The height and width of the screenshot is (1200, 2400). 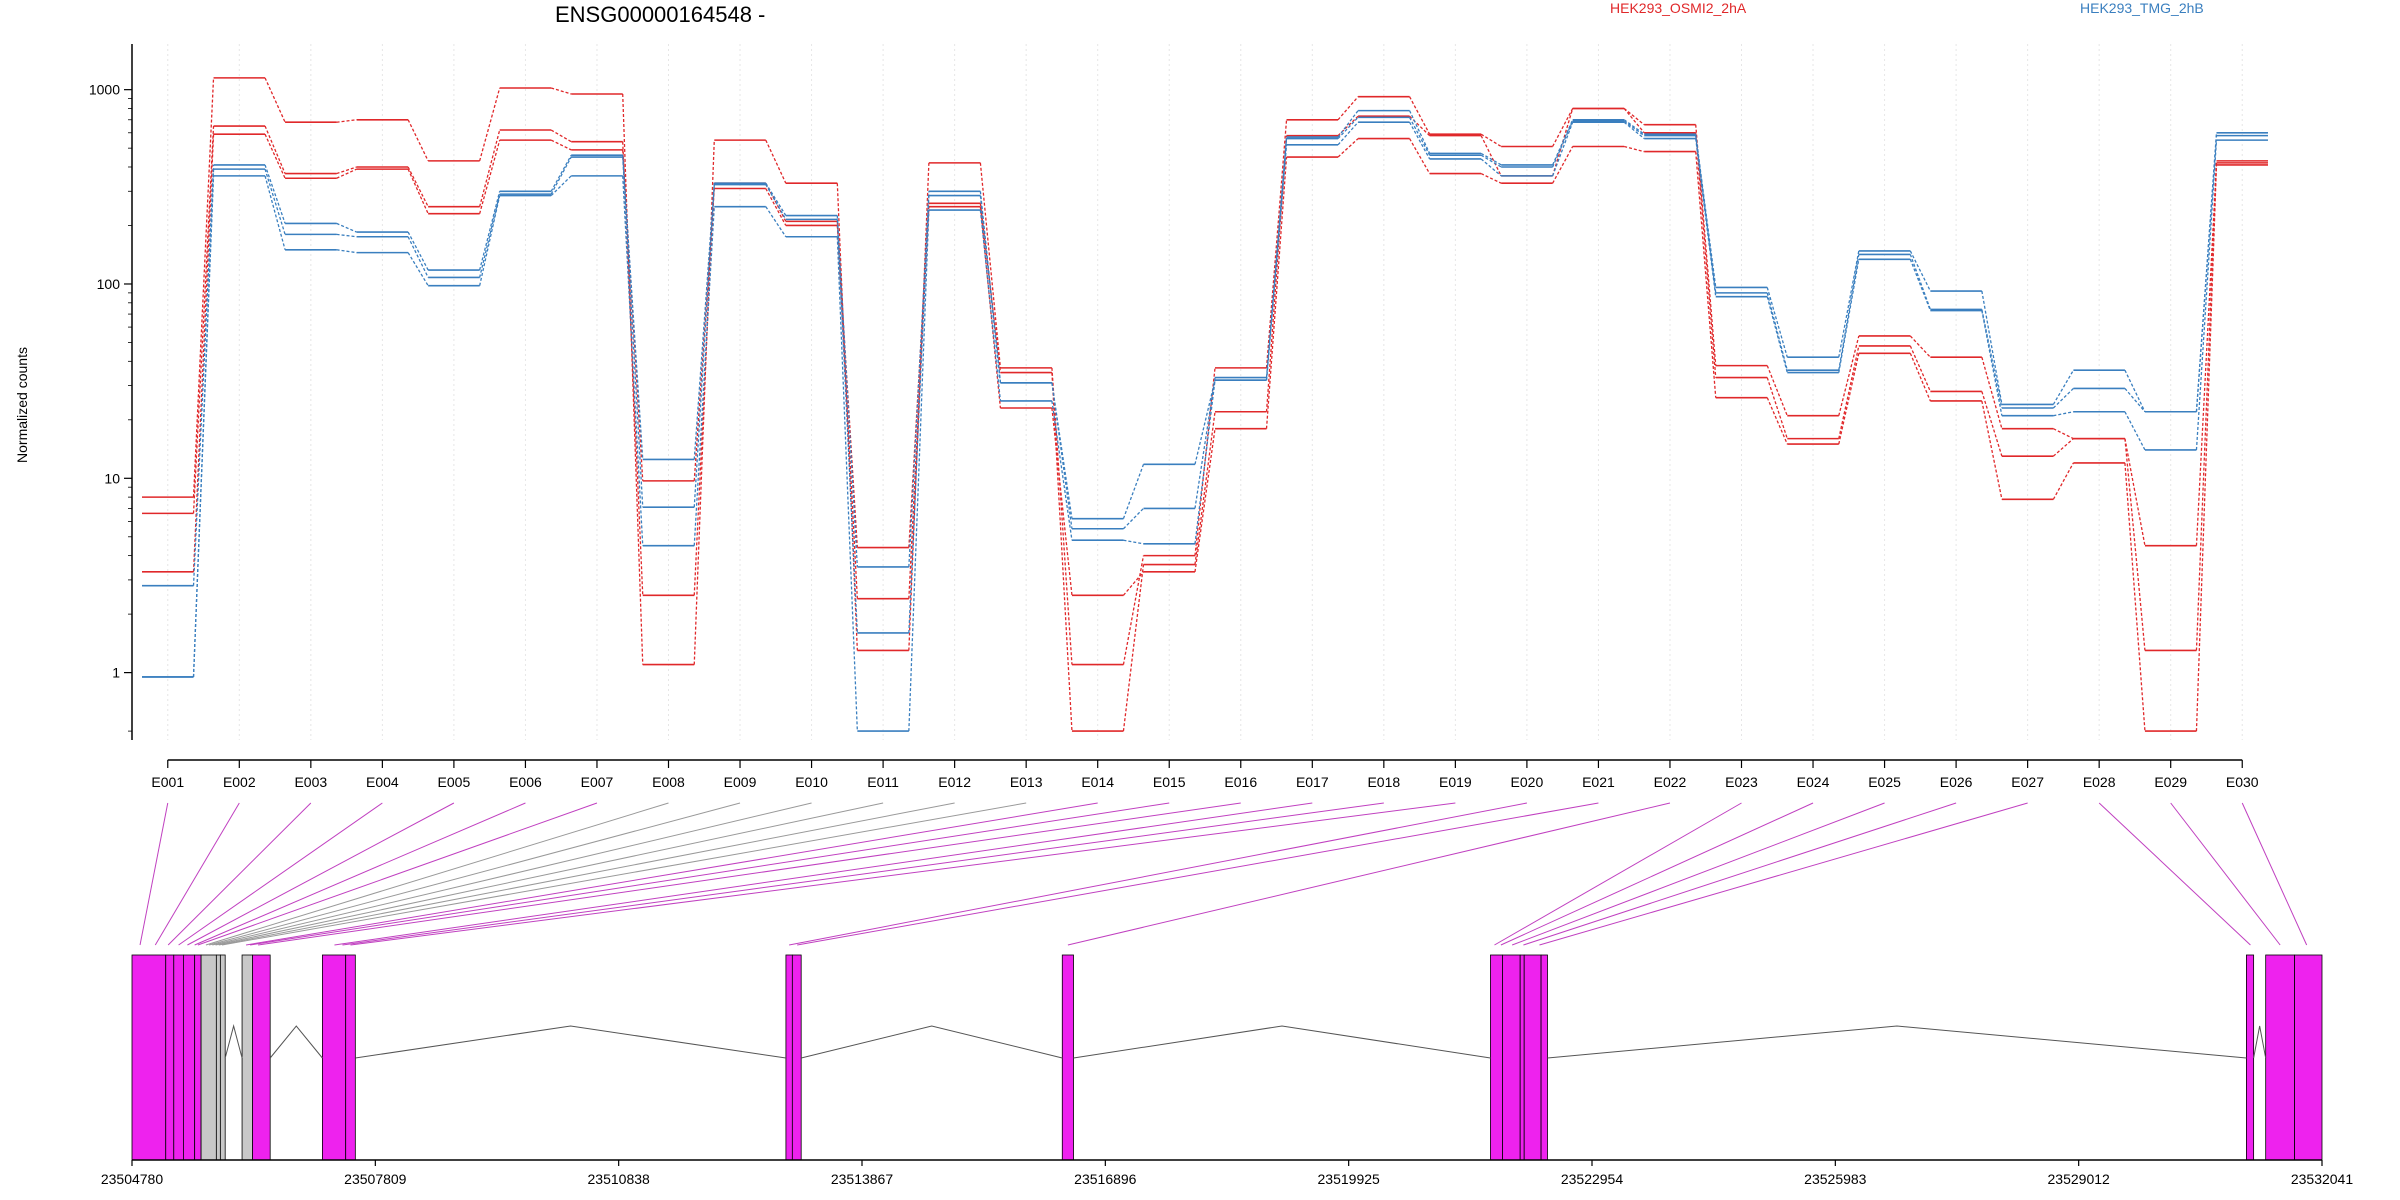 I want to click on x-tick-label: E011, so click(x=883, y=782).